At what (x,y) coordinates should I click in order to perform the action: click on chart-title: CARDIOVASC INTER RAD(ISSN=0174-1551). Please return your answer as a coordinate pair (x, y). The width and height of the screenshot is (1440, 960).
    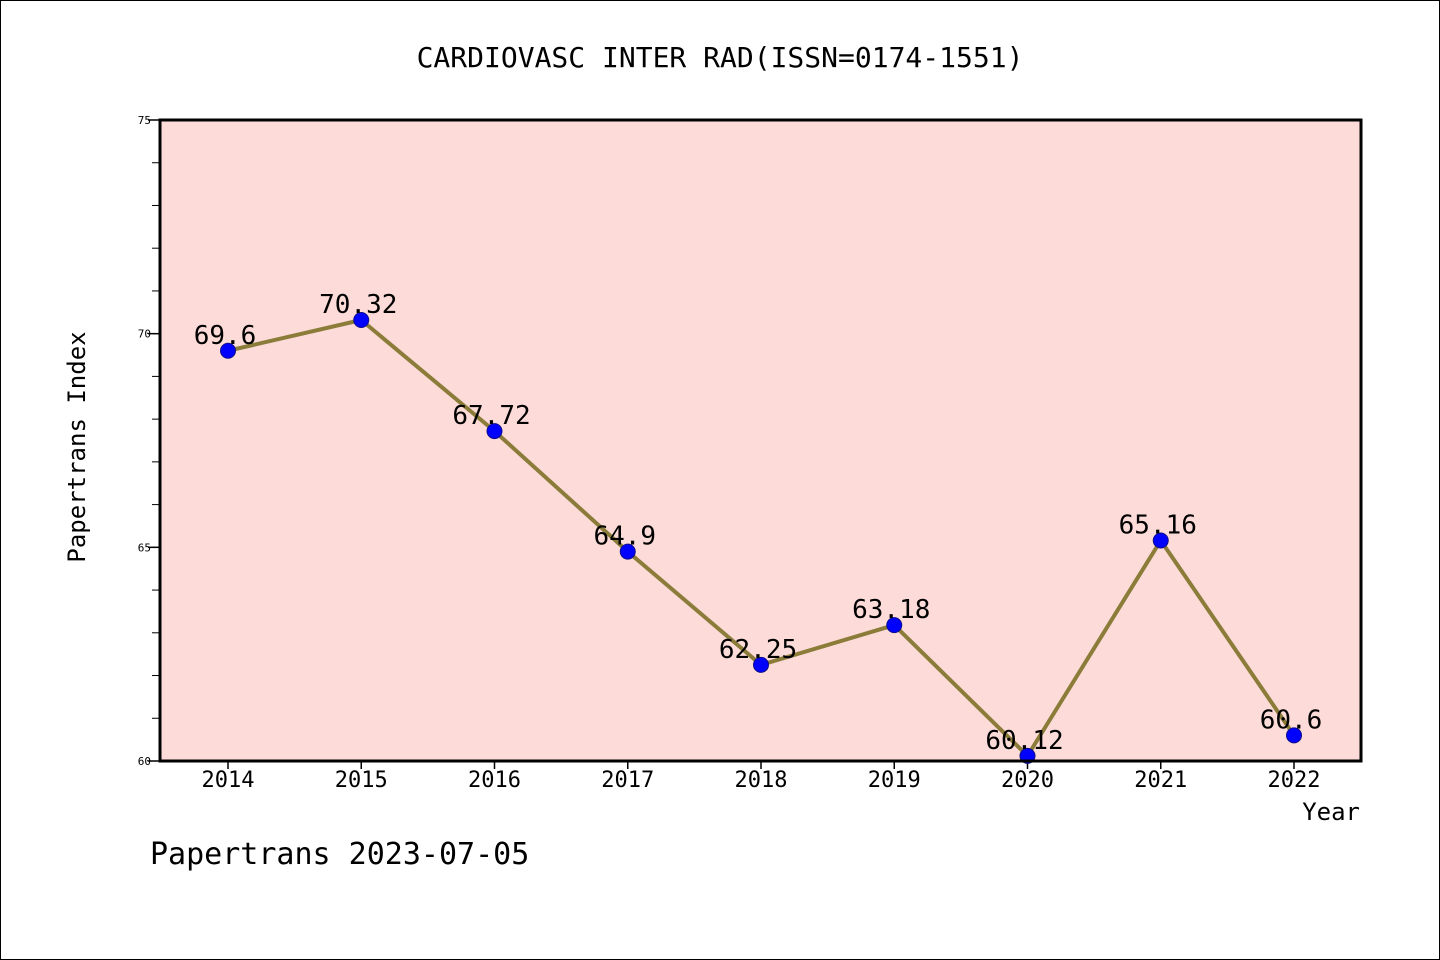
    Looking at the image, I should click on (720, 57).